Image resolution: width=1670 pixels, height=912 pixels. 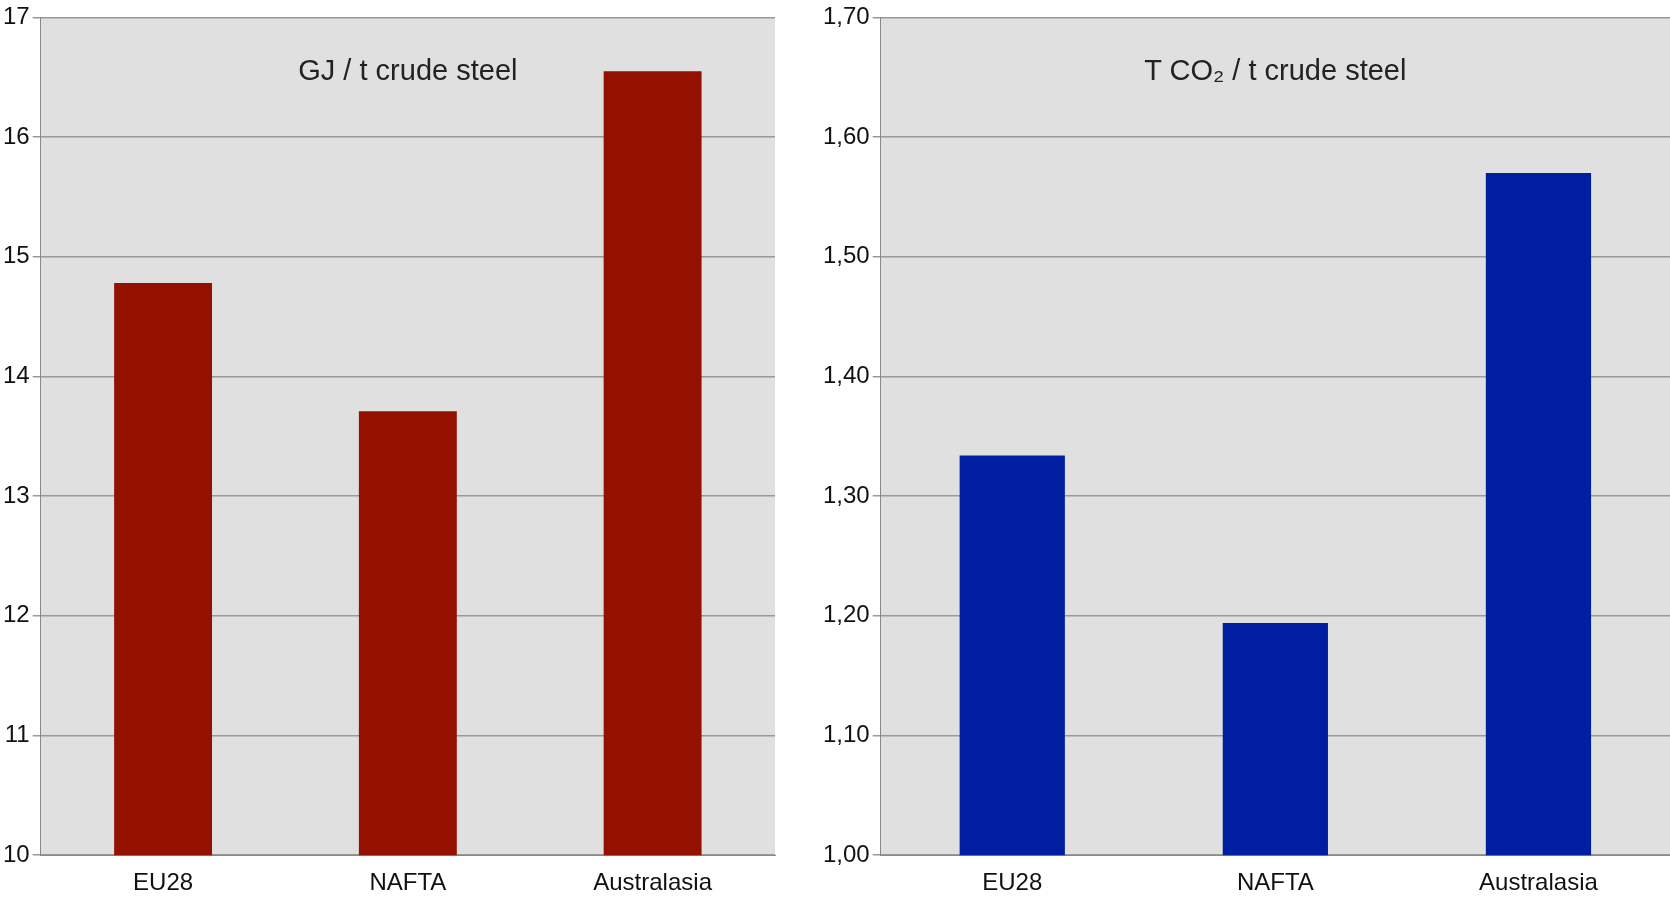 What do you see at coordinates (846, 853) in the screenshot?
I see `y-tick-label: 1,00` at bounding box center [846, 853].